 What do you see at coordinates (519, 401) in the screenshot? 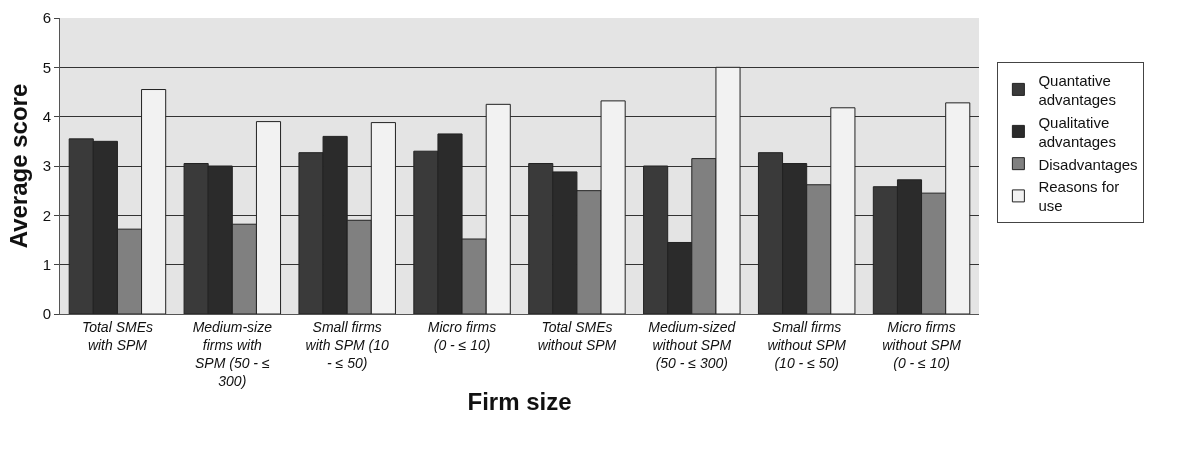
I see `x-axis-title: Firm size` at bounding box center [519, 401].